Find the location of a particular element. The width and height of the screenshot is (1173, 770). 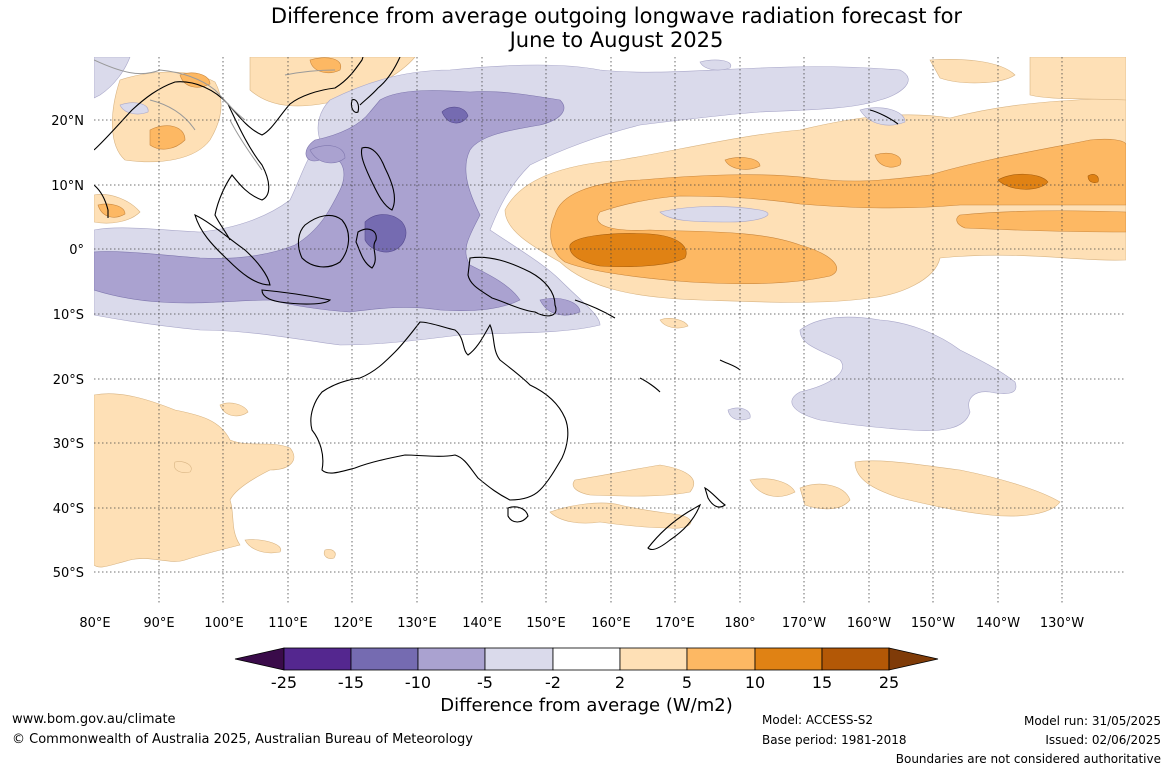

shade-indochina-orange is located at coordinates (167, 137).